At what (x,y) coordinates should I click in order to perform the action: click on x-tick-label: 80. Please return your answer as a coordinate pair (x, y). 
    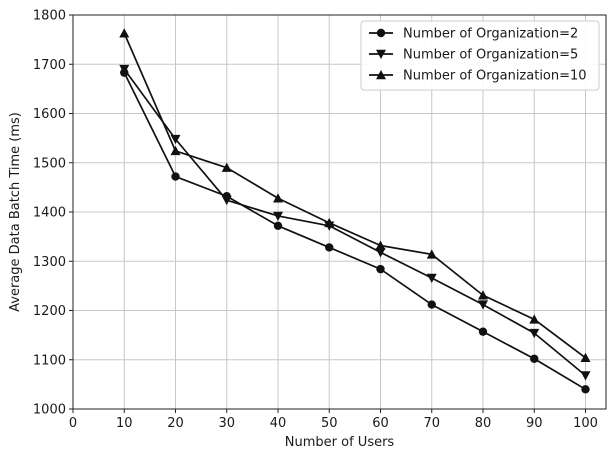
    Looking at the image, I should click on (483, 423).